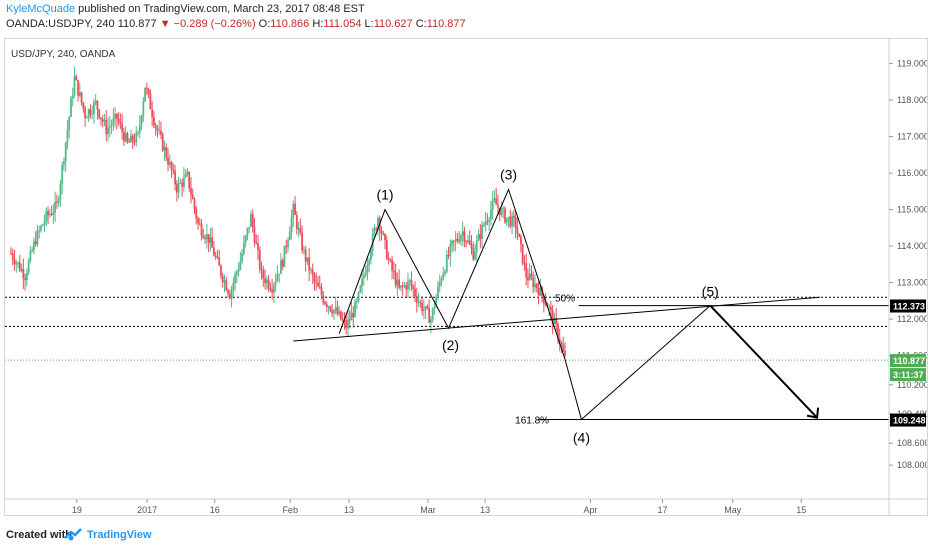  What do you see at coordinates (349, 510) in the screenshot?
I see `x-tick-label: 13` at bounding box center [349, 510].